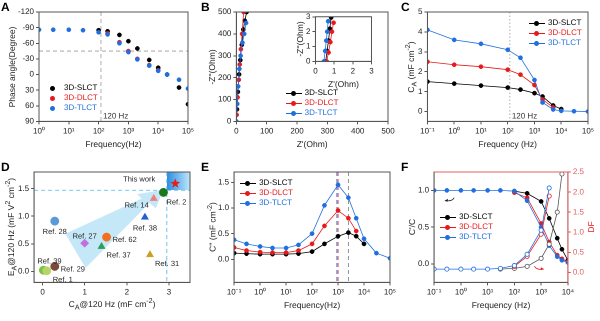 This screenshot has height=321, width=600. What do you see at coordinates (113, 143) in the screenshot?
I see `x-axis-title: Frequency(Hz)` at bounding box center [113, 143].